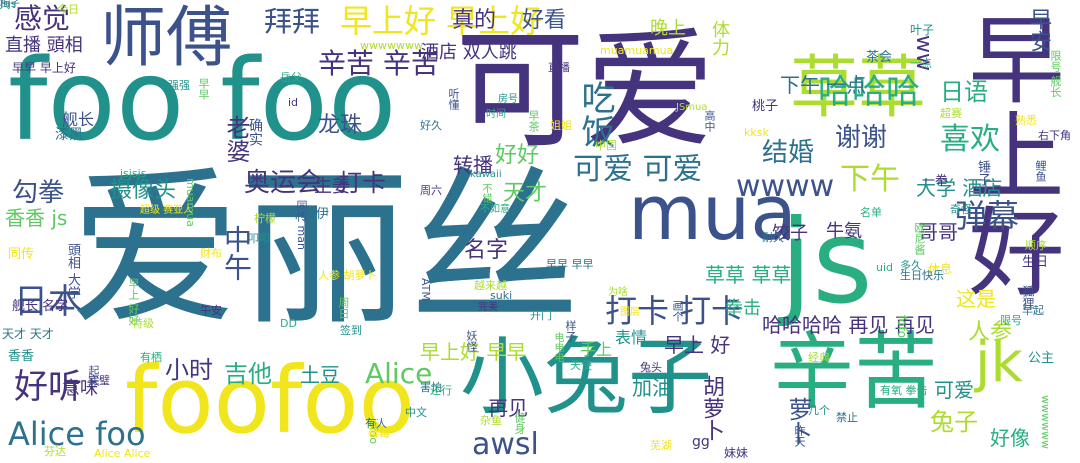  Describe the element at coordinates (211, 253) in the screenshot. I see `cloud-word: 财布` at that location.